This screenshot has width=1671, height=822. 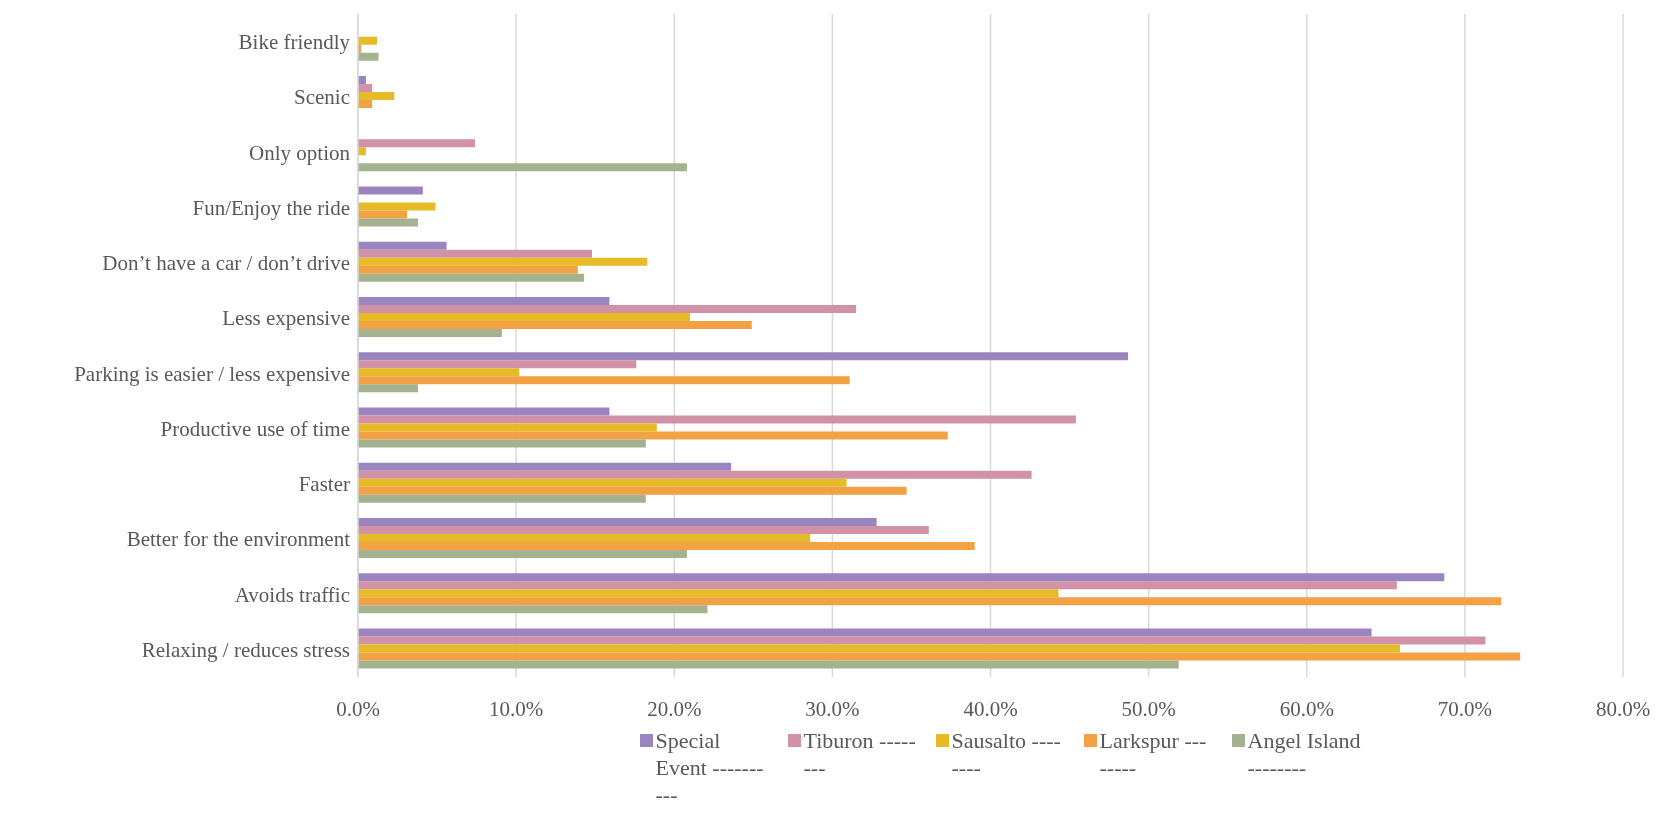 I want to click on x-tick-label: 60.0%, so click(x=1306, y=708).